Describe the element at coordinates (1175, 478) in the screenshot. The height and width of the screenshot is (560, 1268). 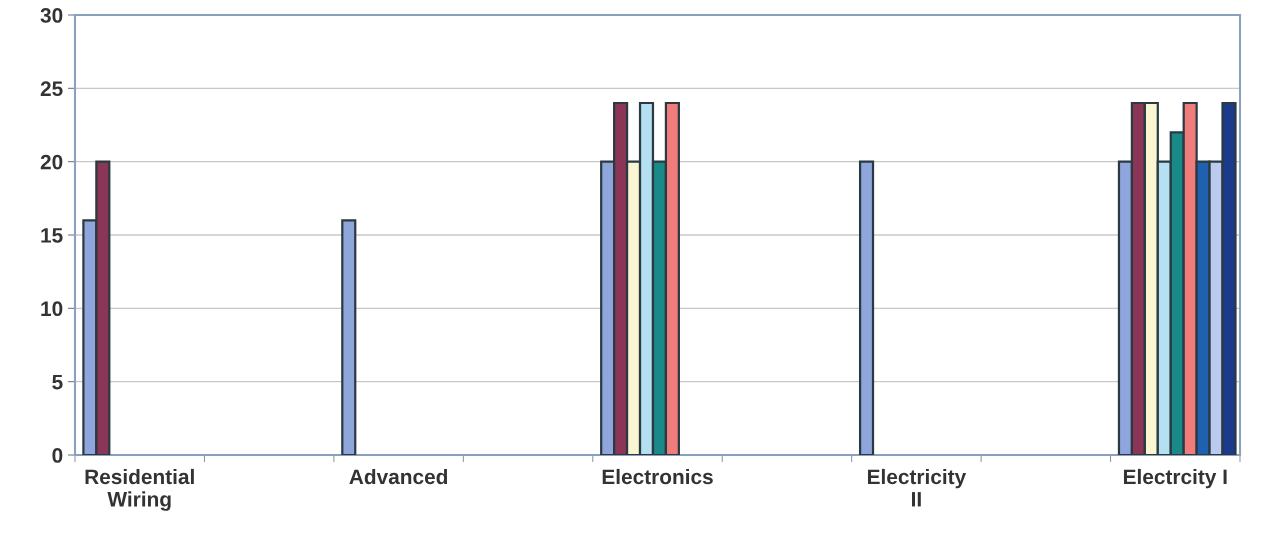
I see `x-tick-label: Electrcity I` at that location.